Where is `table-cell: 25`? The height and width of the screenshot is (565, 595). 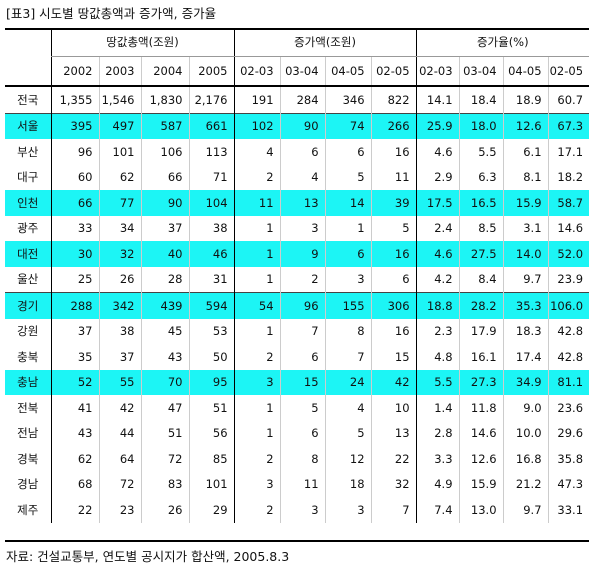
table-cell: 25 is located at coordinates (74, 279).